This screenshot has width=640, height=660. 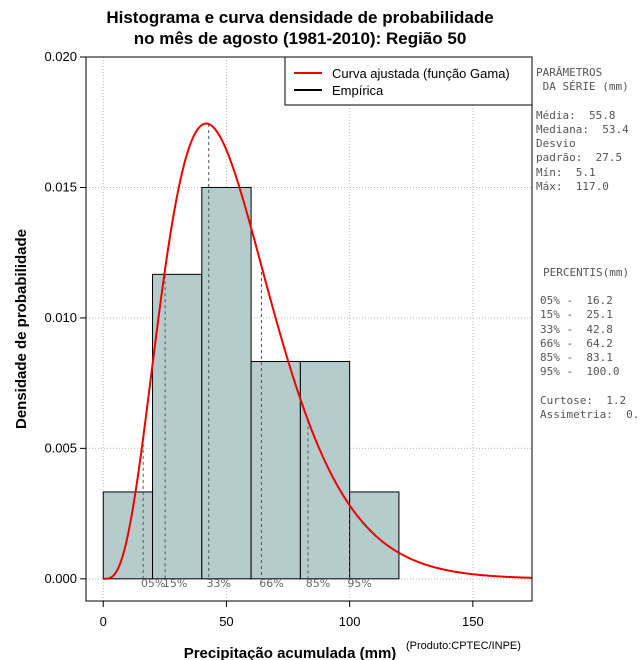 I want to click on legend-box, so click(x=408, y=81).